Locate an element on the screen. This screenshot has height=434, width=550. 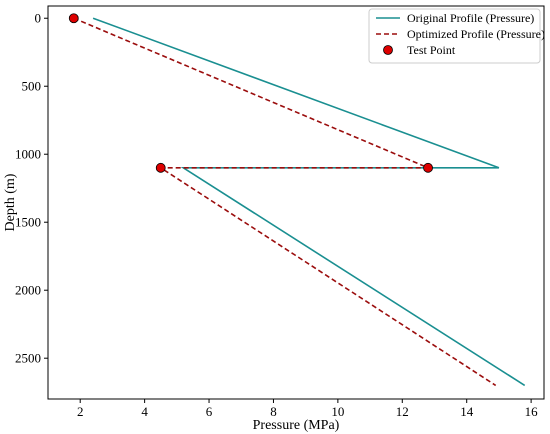
legend-swatch-test-point is located at coordinates (388, 50).